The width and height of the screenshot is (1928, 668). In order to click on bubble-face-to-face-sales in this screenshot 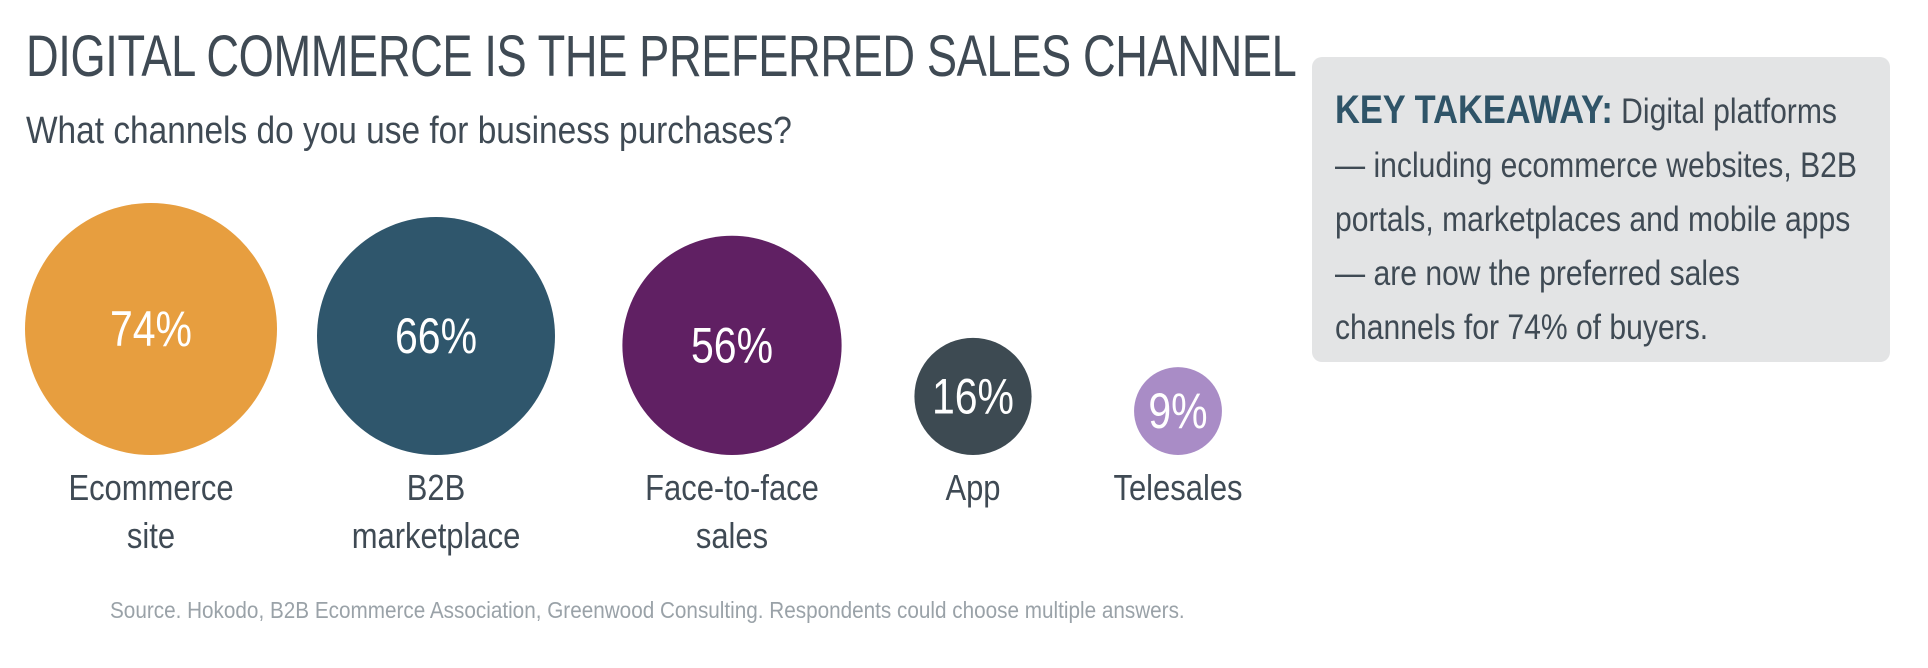, I will do `click(732, 345)`.